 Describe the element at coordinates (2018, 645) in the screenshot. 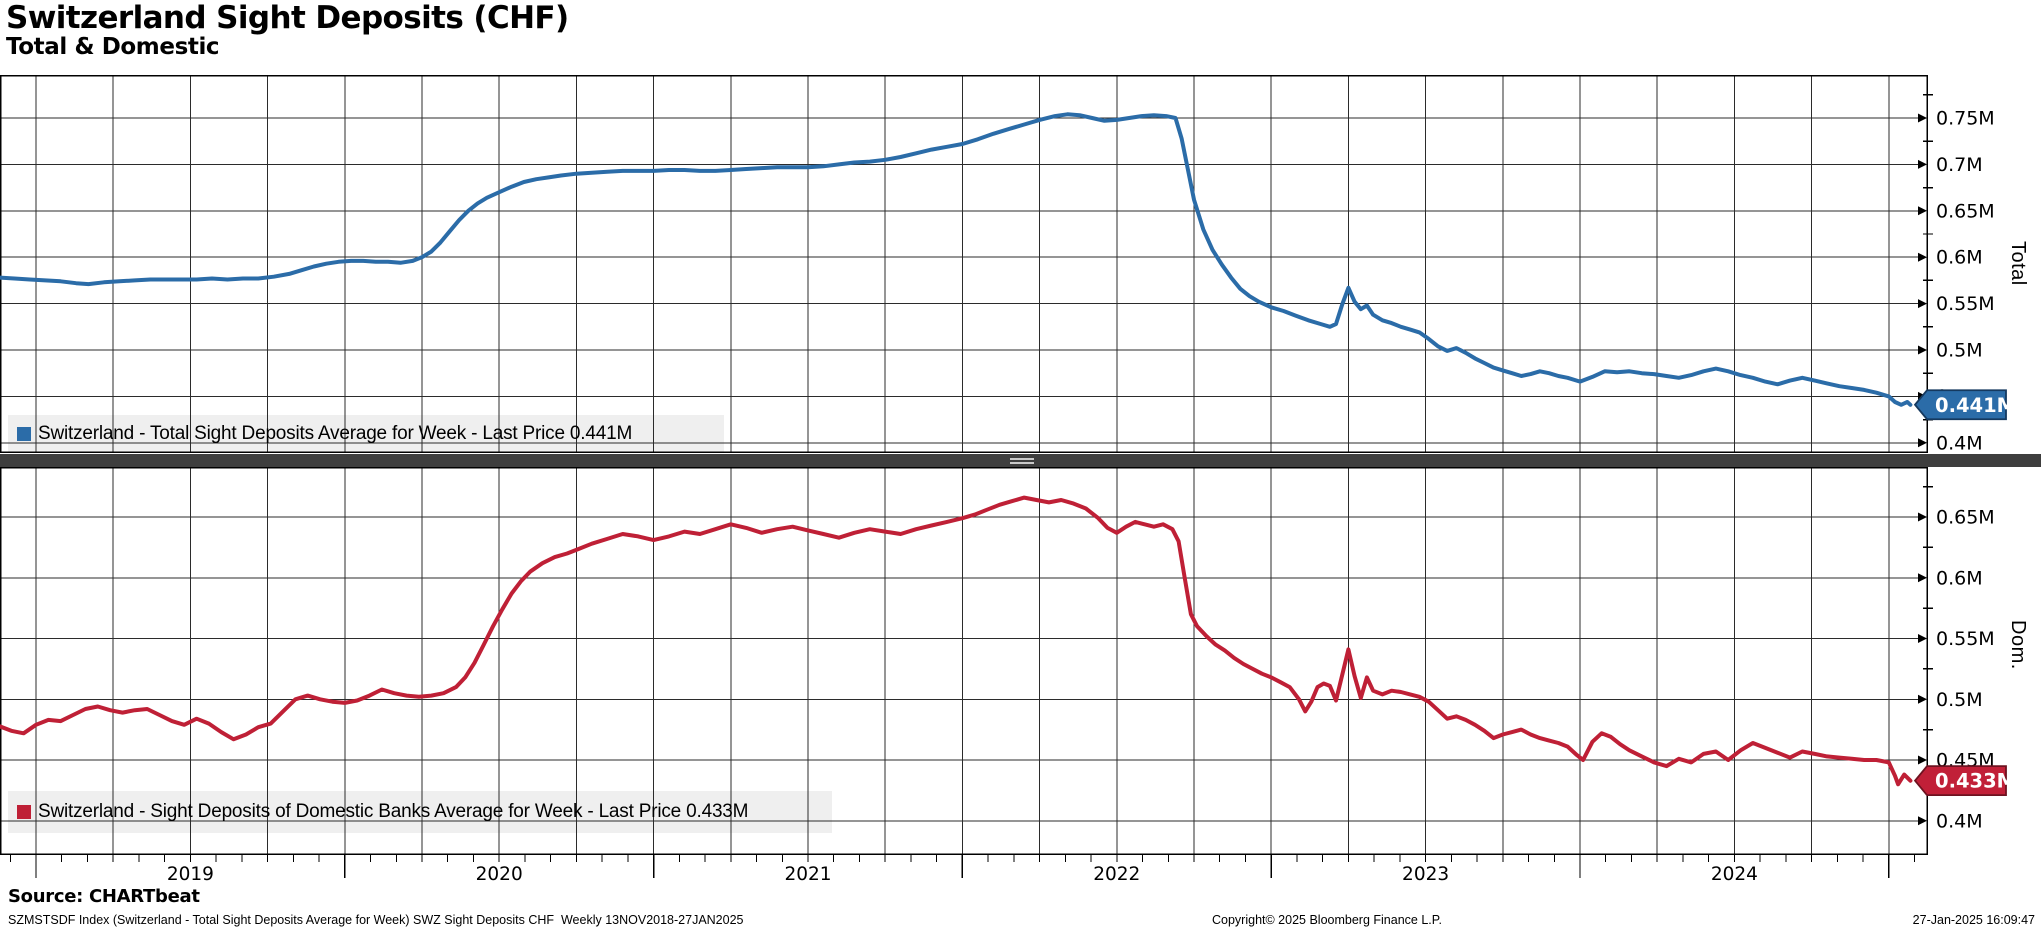

I see `y-axis-title-domestic: Dom.` at that location.